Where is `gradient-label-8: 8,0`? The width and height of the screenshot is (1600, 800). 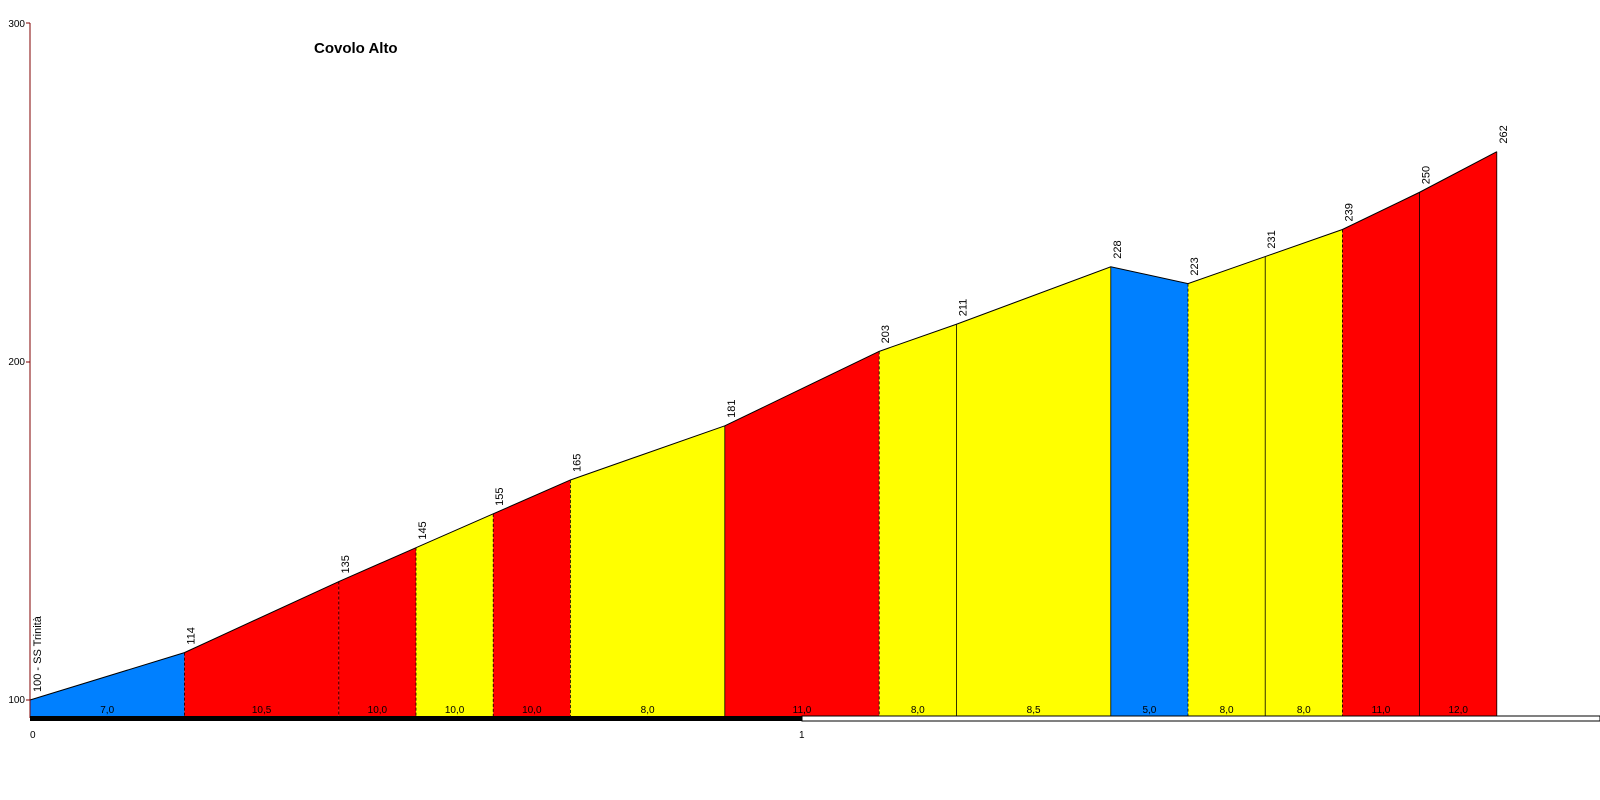 gradient-label-8: 8,0 is located at coordinates (918, 710).